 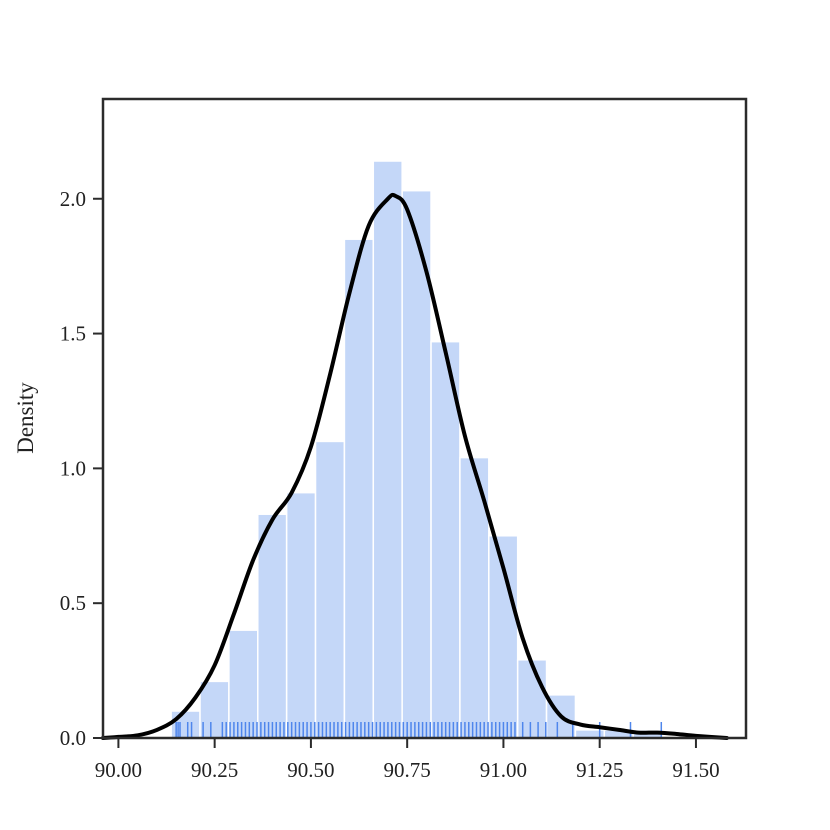 What do you see at coordinates (73, 738) in the screenshot?
I see `y-tick-label: 0.0` at bounding box center [73, 738].